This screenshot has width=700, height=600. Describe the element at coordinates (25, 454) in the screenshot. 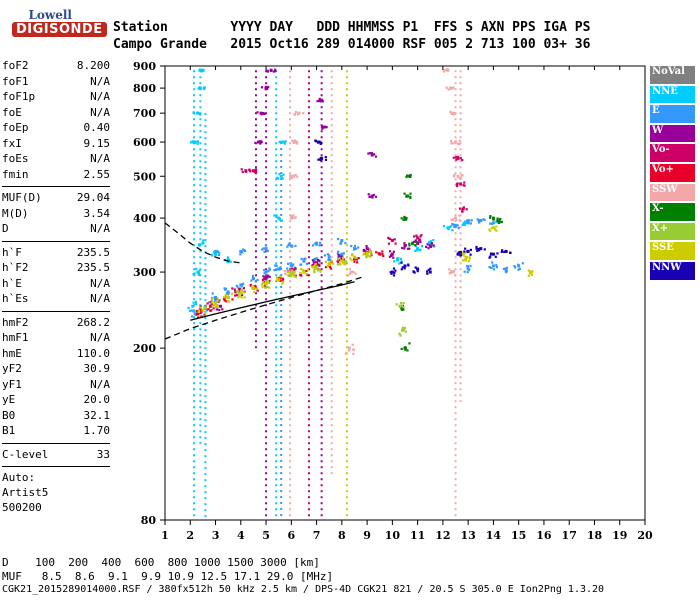

I see `param-name: C-level` at that location.